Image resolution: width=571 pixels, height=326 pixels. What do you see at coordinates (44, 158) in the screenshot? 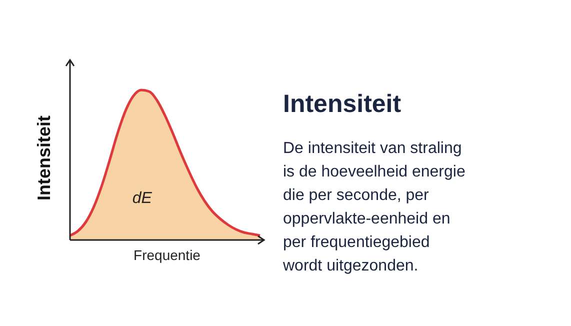
I see `y-axis-title: Intensiteit` at bounding box center [44, 158].